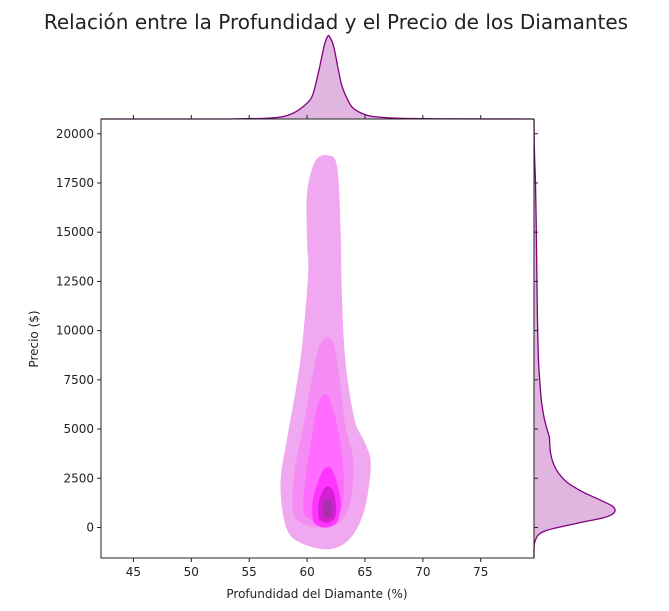  I want to click on marginal-y-line, so click(574, 338).